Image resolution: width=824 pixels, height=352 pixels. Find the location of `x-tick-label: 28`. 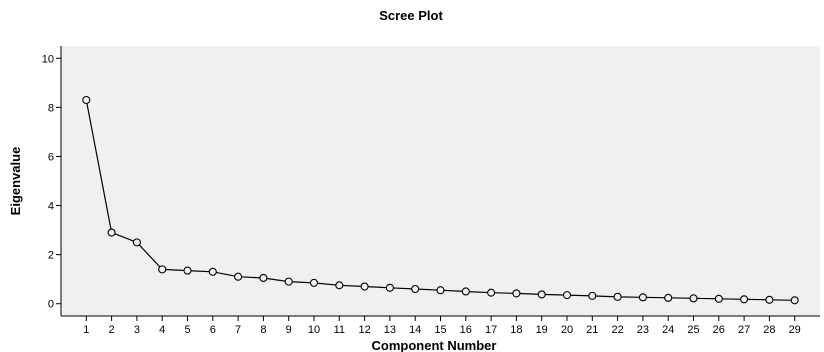

x-tick-label: 28 is located at coordinates (769, 330).